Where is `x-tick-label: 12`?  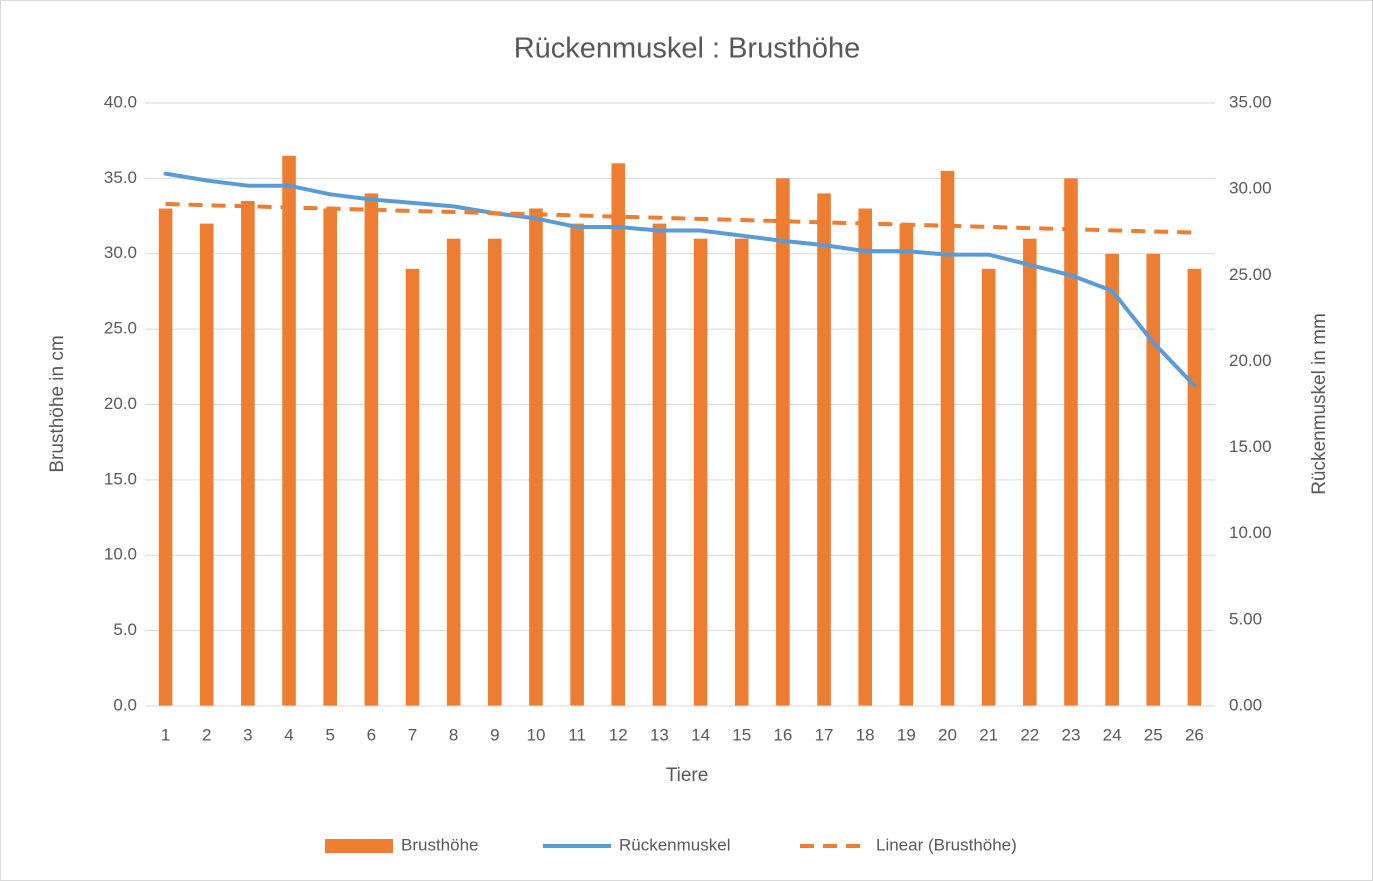 x-tick-label: 12 is located at coordinates (618, 734).